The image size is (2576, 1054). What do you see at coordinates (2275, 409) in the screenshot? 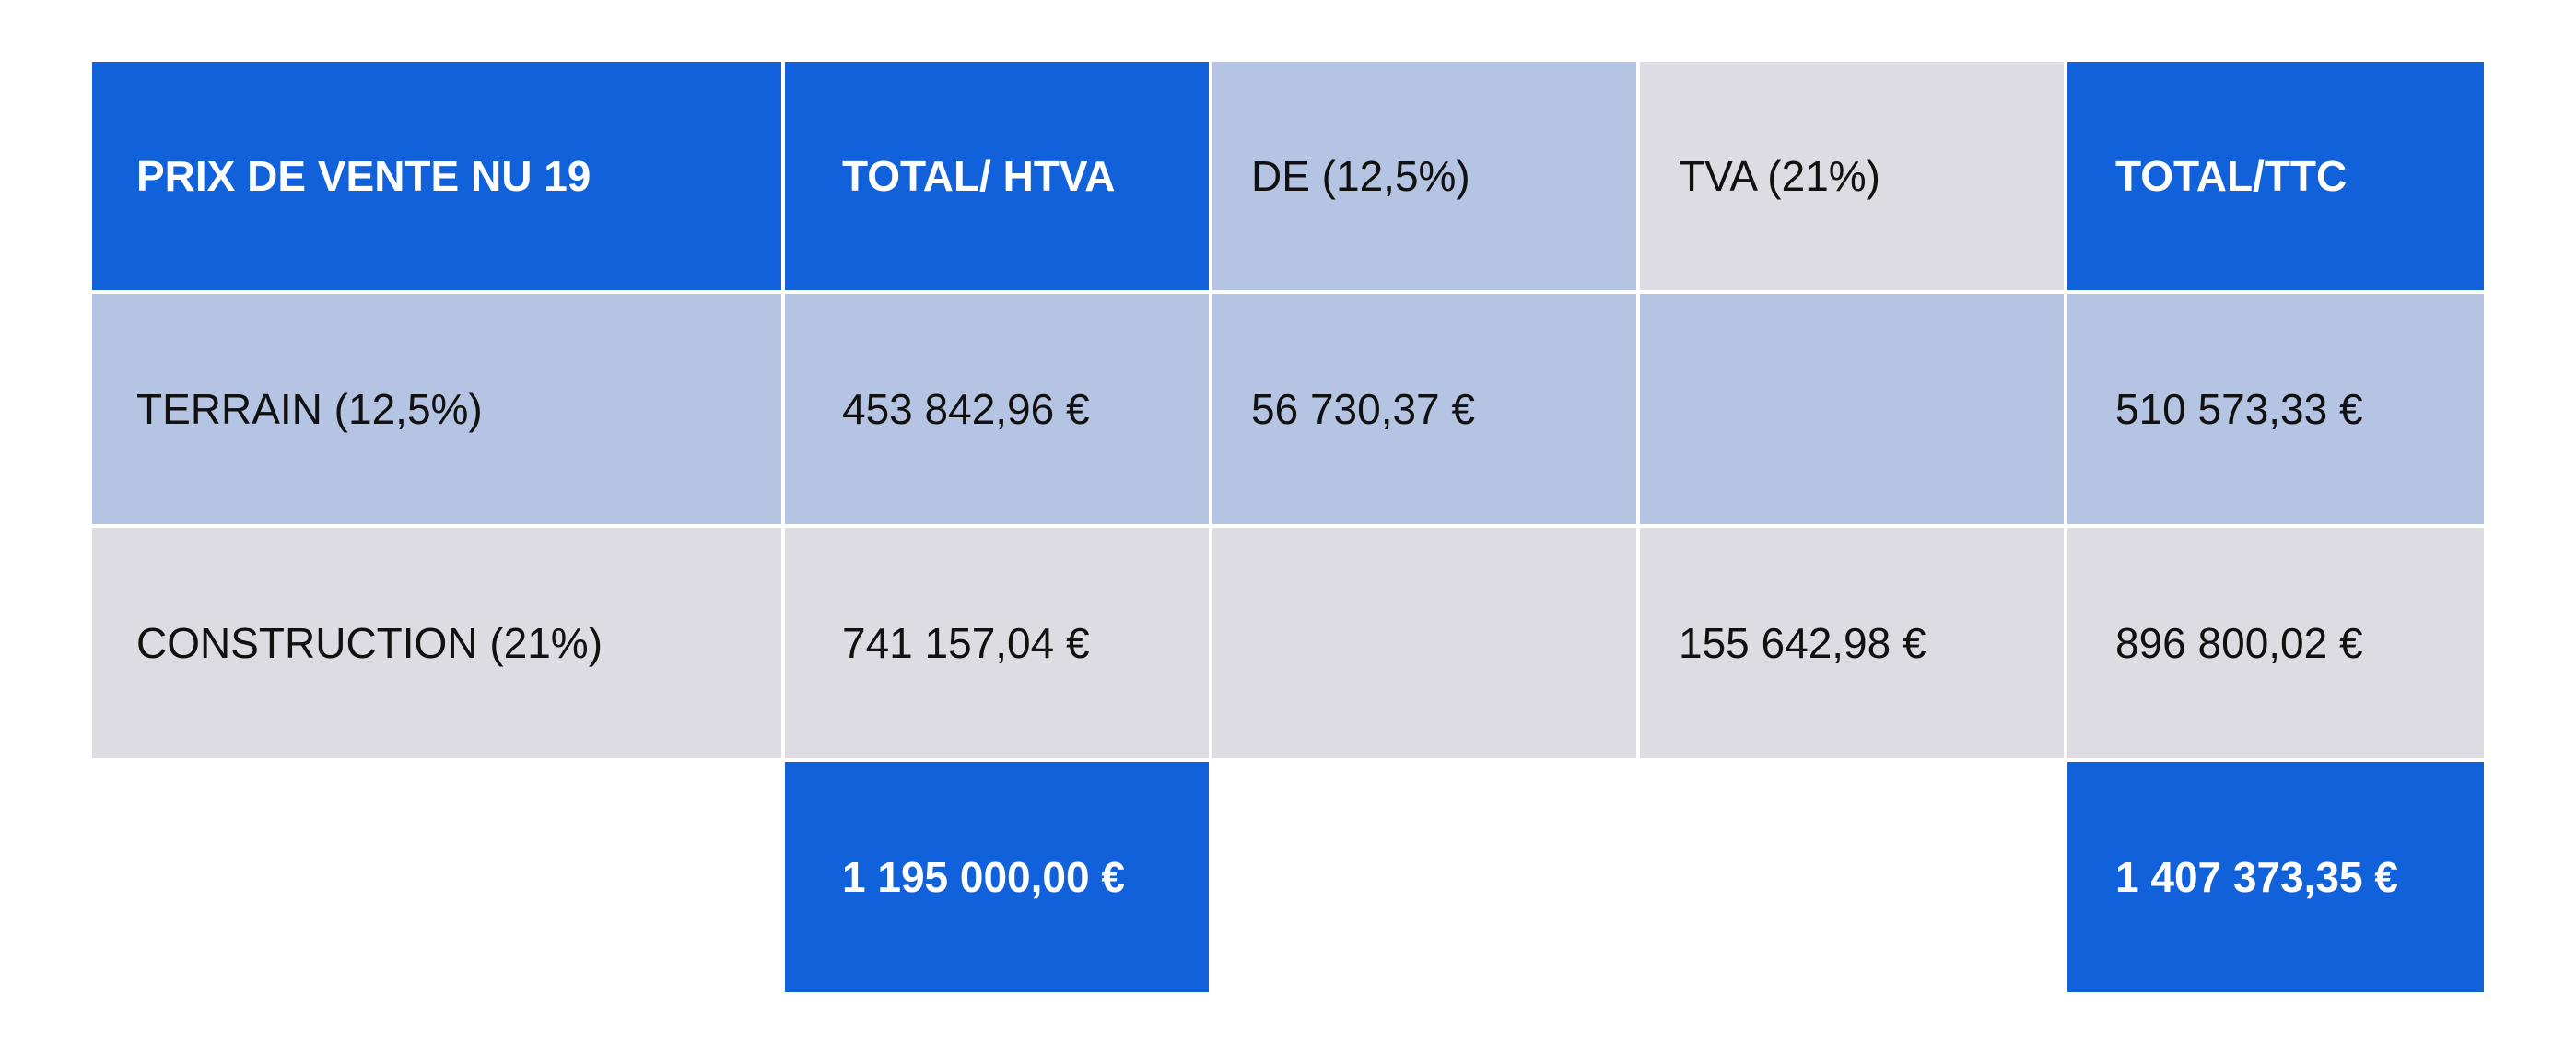
I see `row-terrain-ttc: 510 573,33 €` at bounding box center [2275, 409].